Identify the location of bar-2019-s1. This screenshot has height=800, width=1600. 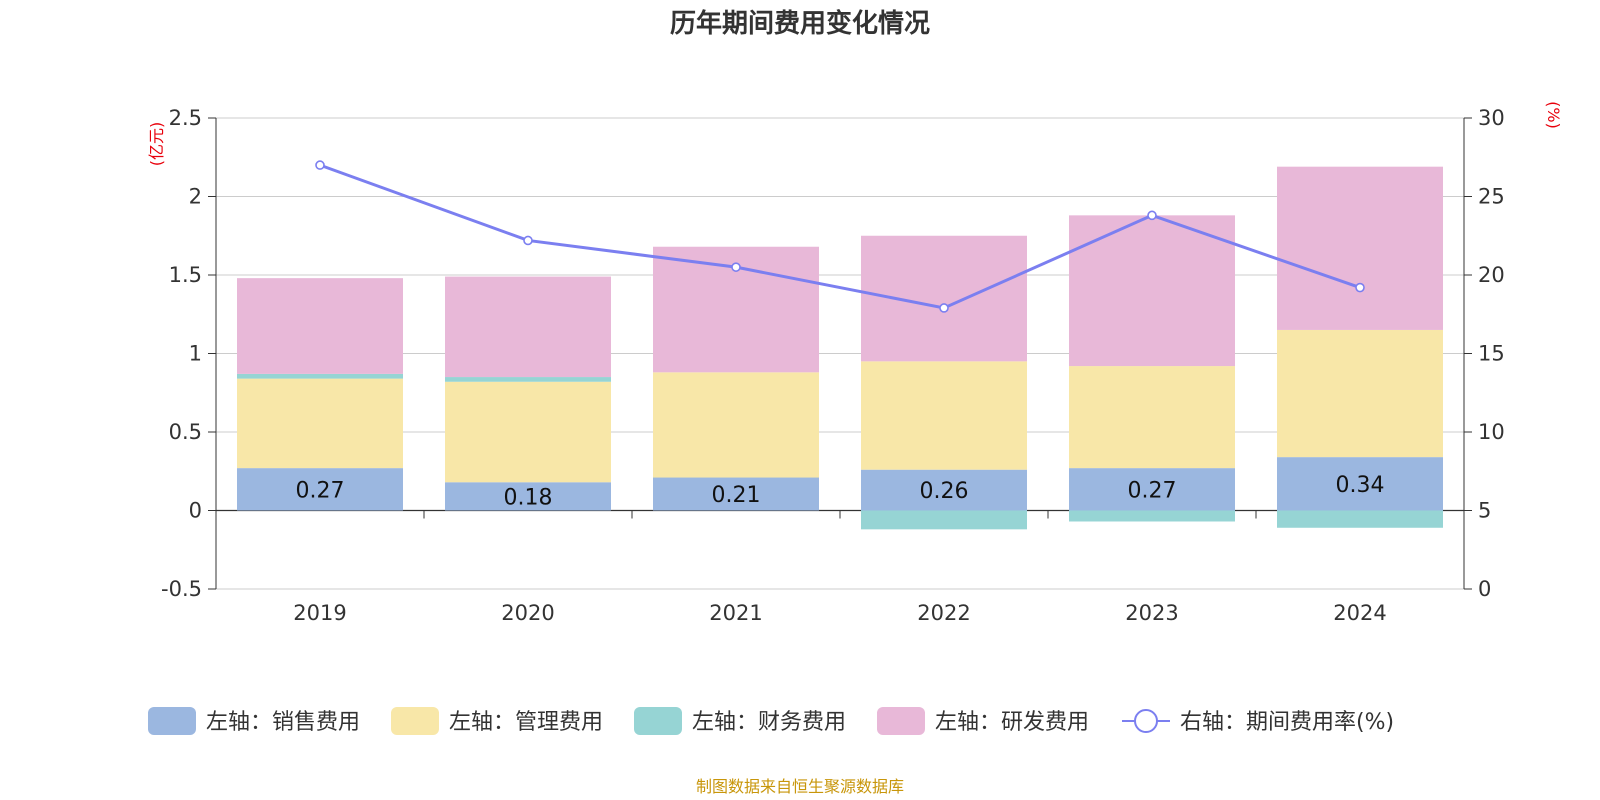
(320, 423).